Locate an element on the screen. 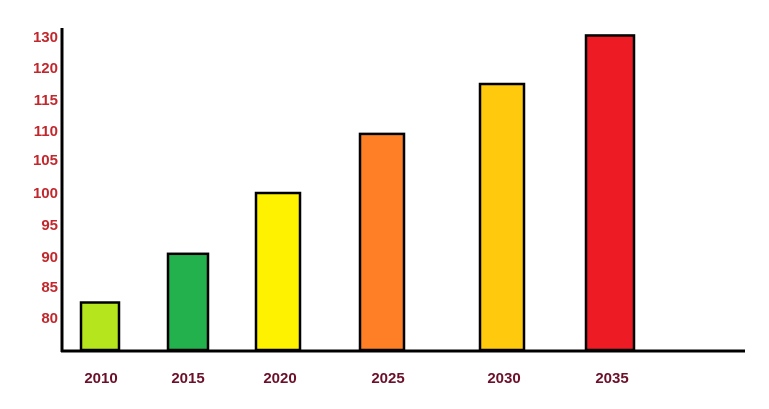  y-tick-label: 95 is located at coordinates (49, 225).